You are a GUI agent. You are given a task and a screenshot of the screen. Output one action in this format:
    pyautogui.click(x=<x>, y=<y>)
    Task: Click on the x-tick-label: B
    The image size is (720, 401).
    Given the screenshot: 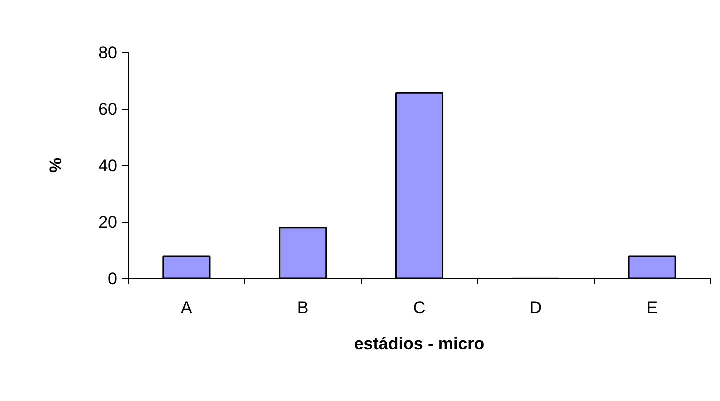 What is the action you would take?
    pyautogui.click(x=303, y=308)
    